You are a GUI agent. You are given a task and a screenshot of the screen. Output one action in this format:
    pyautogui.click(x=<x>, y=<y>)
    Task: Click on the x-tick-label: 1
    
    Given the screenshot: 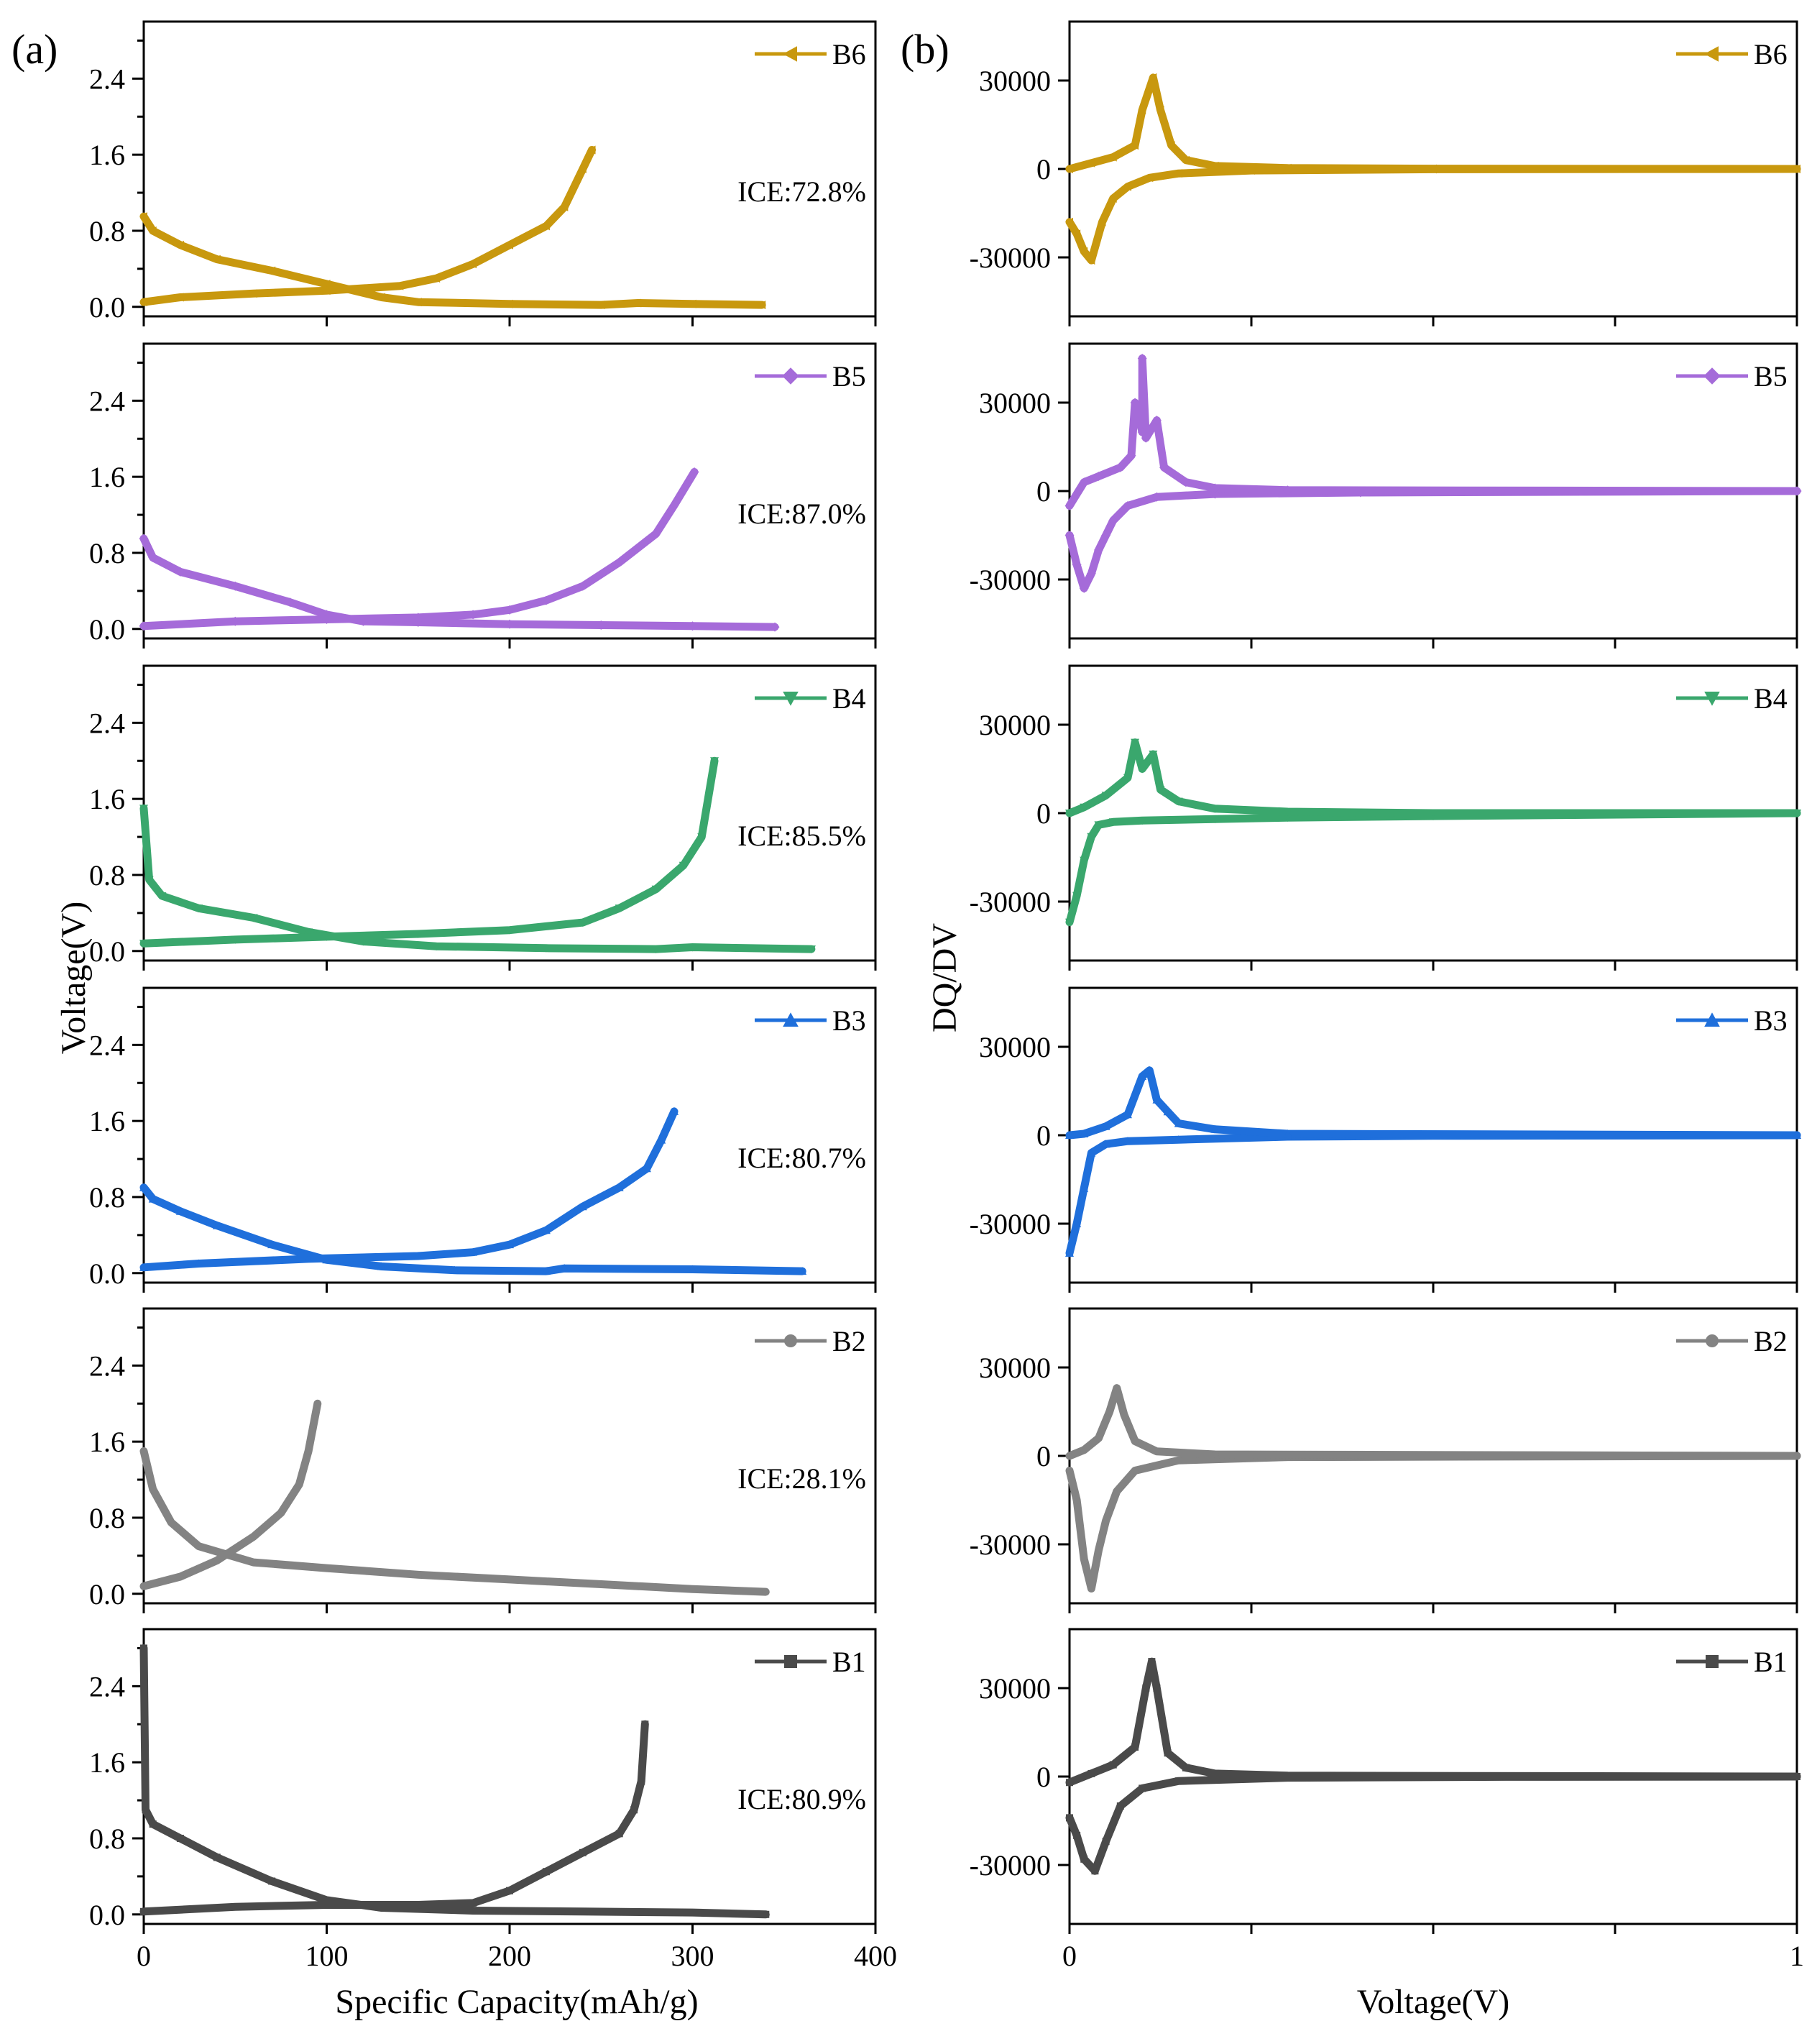 What is the action you would take?
    pyautogui.click(x=1797, y=1956)
    